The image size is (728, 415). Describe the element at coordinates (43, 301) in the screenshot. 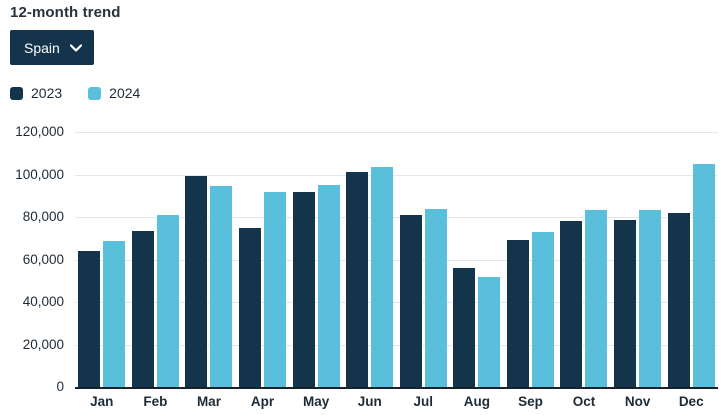

I see `y-axis-tick-label: 40,000` at that location.